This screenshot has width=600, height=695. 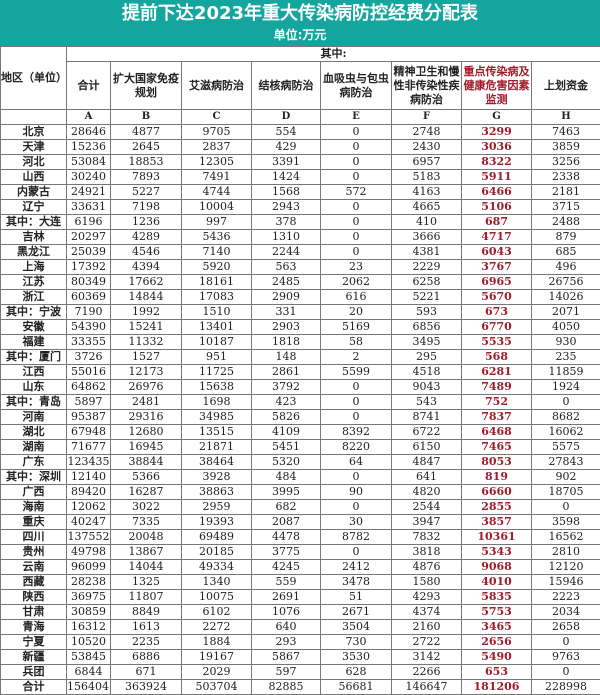 I want to click on value-cell: 30, so click(x=356, y=522).